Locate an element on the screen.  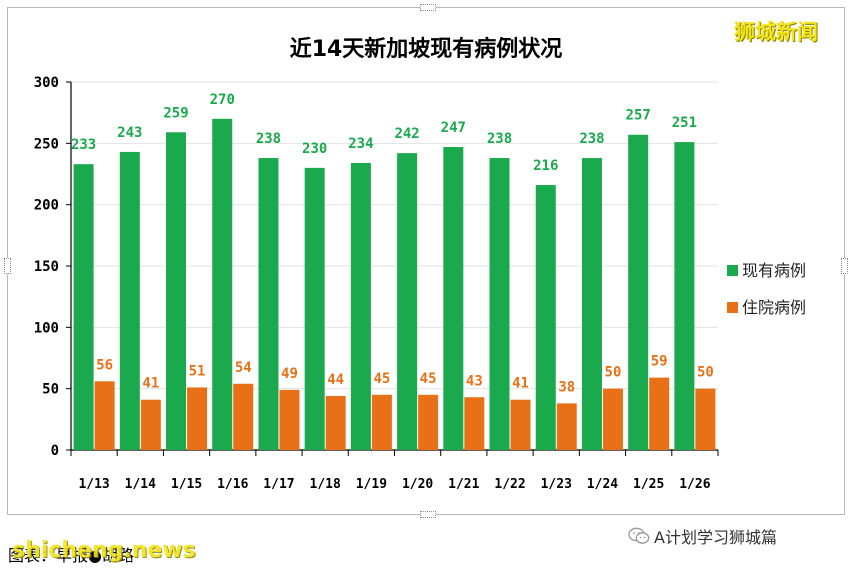
data-label-hospitalized: 38 is located at coordinates (566, 387).